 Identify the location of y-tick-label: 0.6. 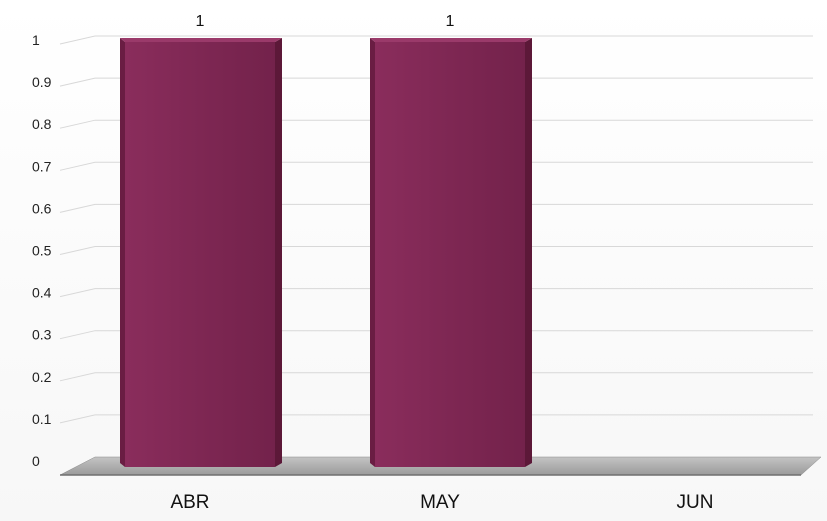
(42, 208).